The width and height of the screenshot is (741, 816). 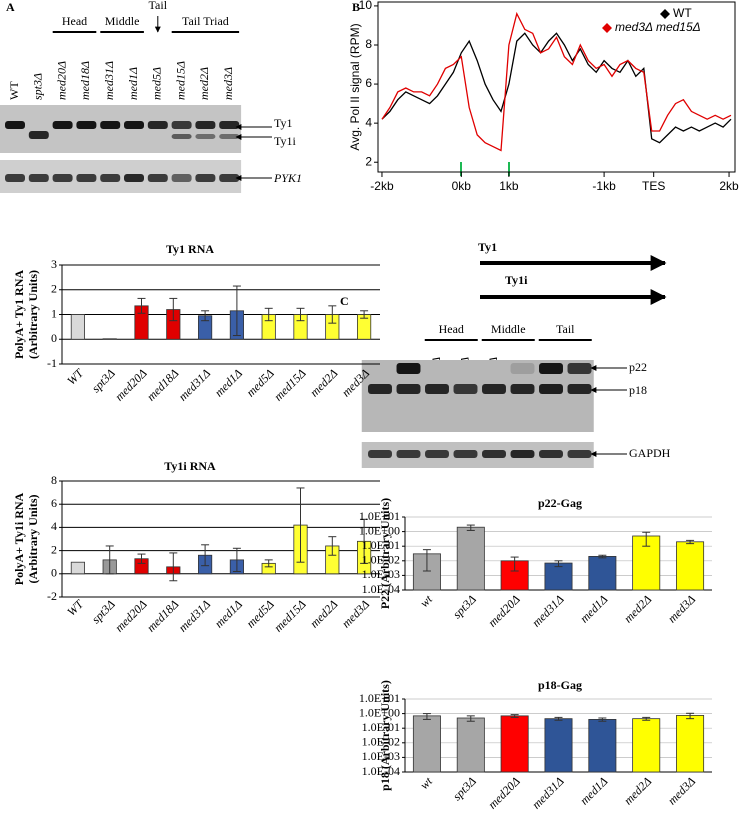 What do you see at coordinates (381, 545) in the screenshot?
I see `y-tick-label: 1.0E-01` at bounding box center [381, 545].